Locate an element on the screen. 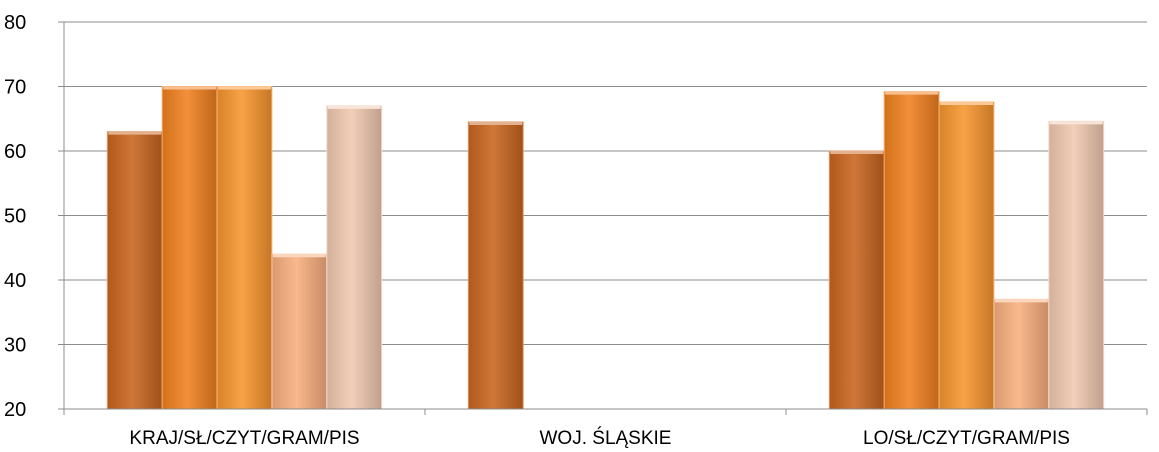 This screenshot has height=452, width=1159. y-tick-label: 40 is located at coordinates (15, 281).